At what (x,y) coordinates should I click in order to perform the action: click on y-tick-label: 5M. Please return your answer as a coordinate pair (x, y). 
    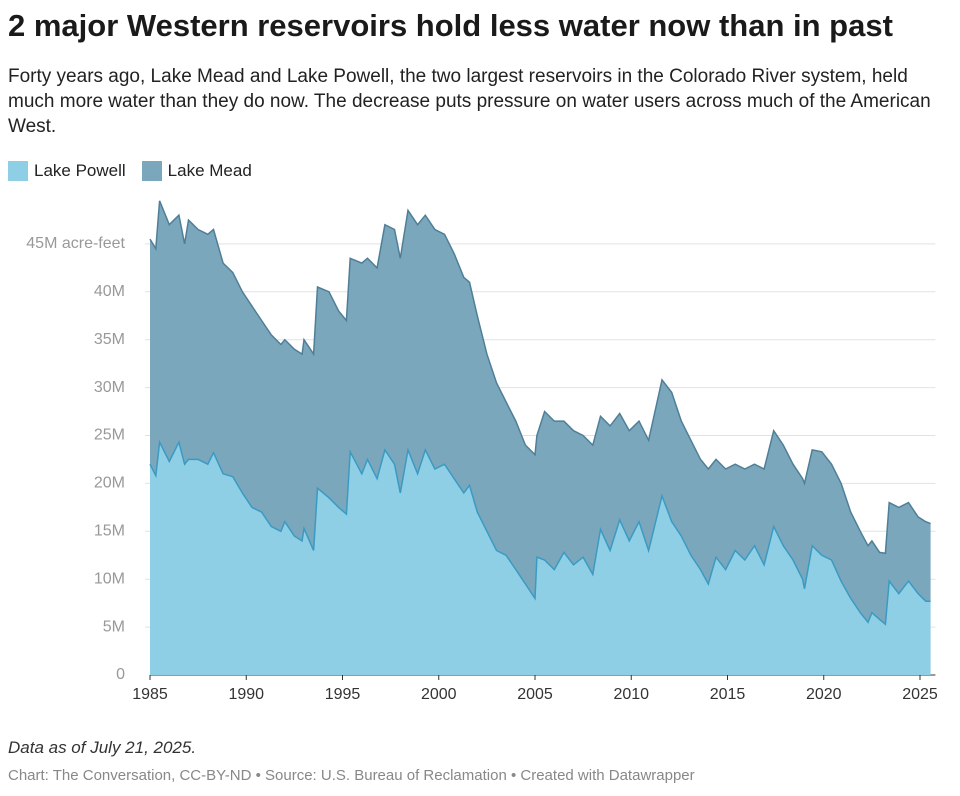
    Looking at the image, I should click on (114, 626).